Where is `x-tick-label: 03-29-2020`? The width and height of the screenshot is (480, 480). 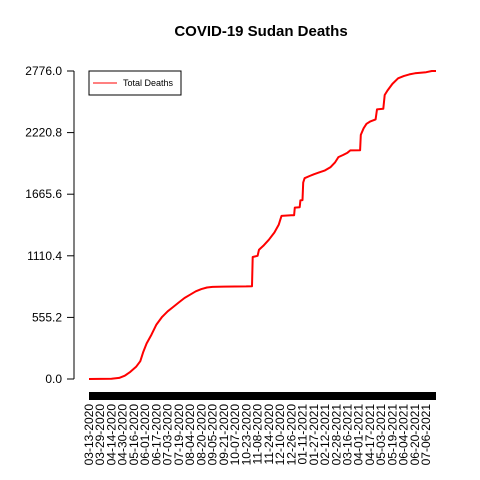 x-tick-label: 03-29-2020 is located at coordinates (100, 435).